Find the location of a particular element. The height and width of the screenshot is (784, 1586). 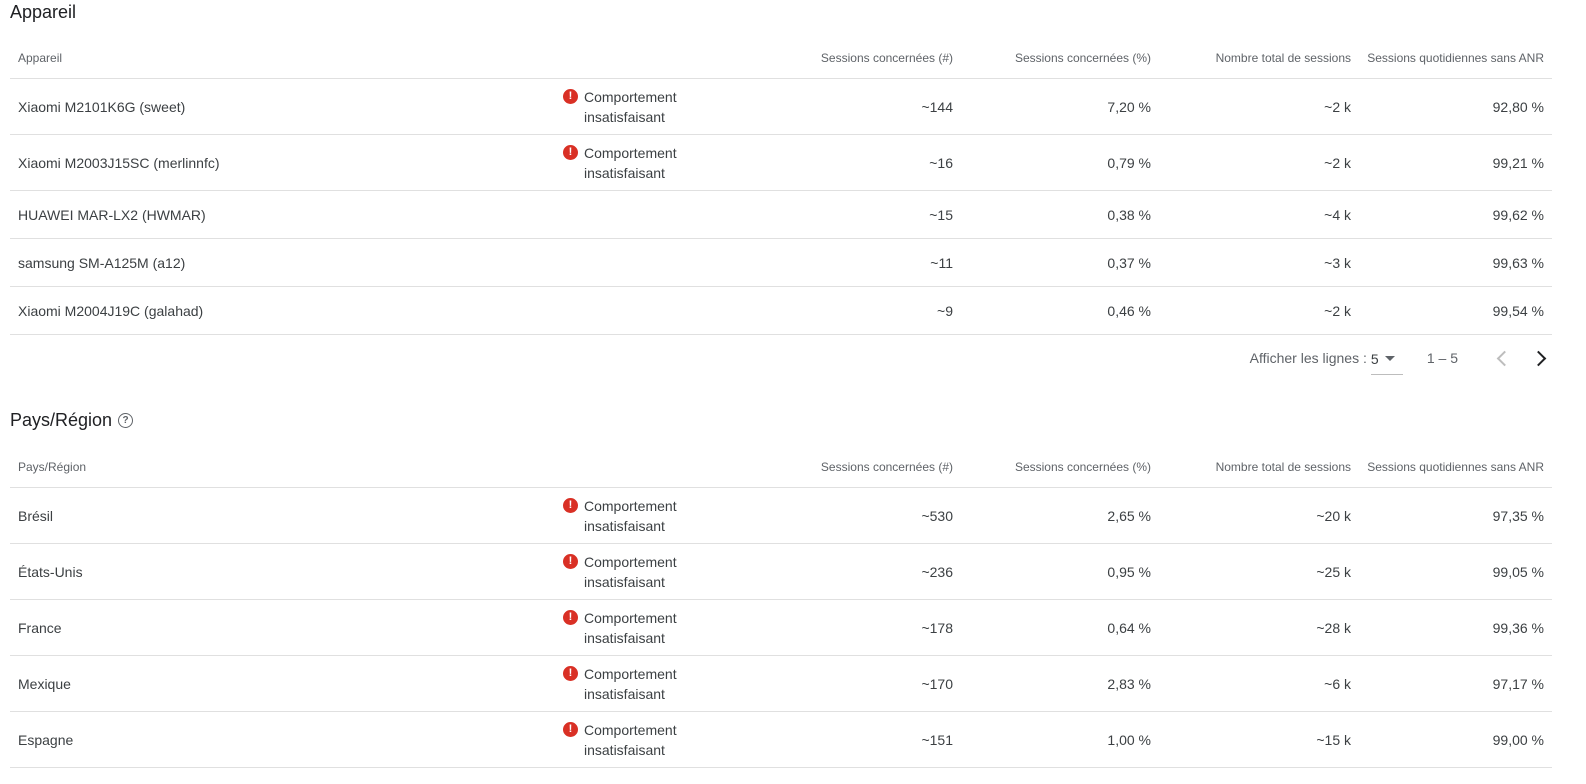

row-anr-free: 99,63 % is located at coordinates (1455, 262).